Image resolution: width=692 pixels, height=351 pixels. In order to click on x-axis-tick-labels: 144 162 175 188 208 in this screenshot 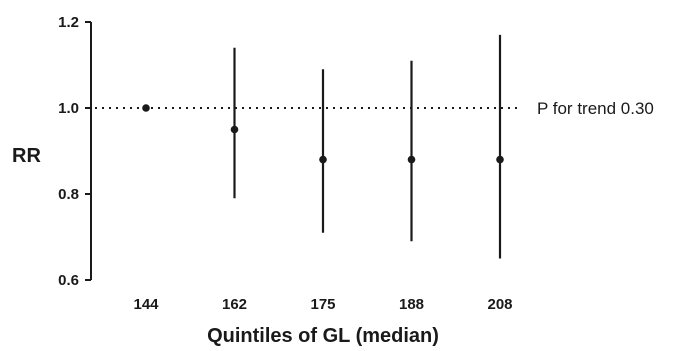, I will do `click(322, 304)`.